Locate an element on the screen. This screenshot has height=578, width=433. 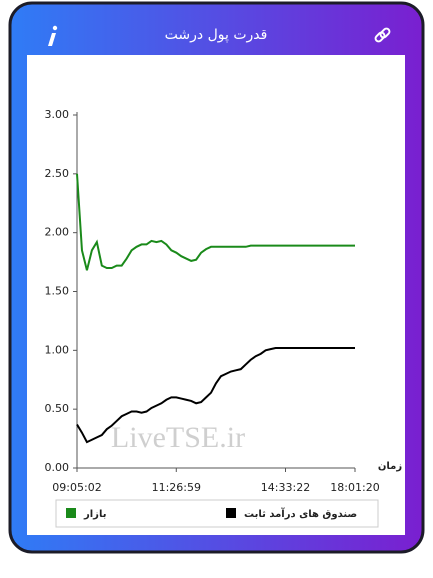
y-tick-label: 2.50 is located at coordinates (57, 173).